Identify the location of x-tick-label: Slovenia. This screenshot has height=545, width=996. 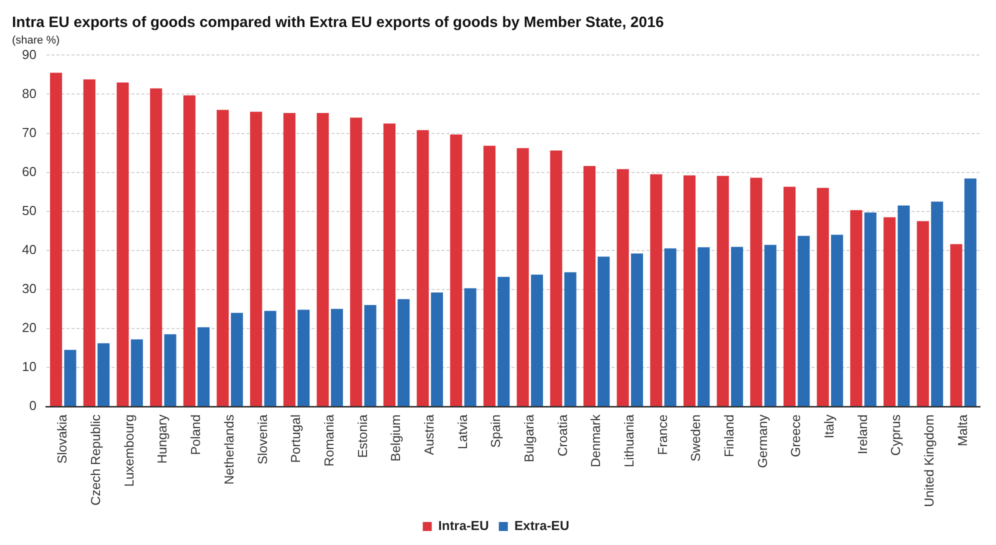
(262, 439).